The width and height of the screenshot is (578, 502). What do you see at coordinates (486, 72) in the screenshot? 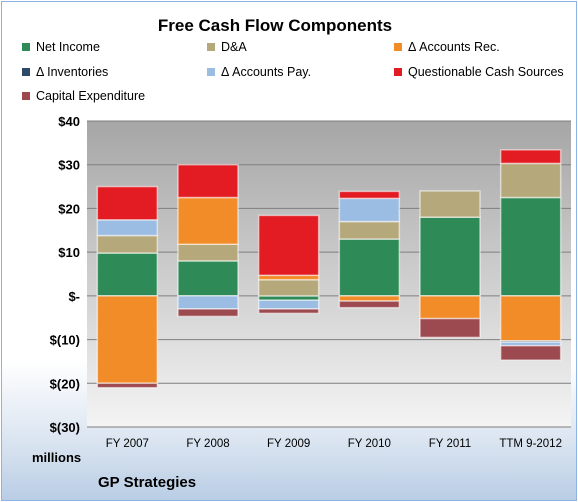
I see `legend-label: Questionable Cash Sources` at bounding box center [486, 72].